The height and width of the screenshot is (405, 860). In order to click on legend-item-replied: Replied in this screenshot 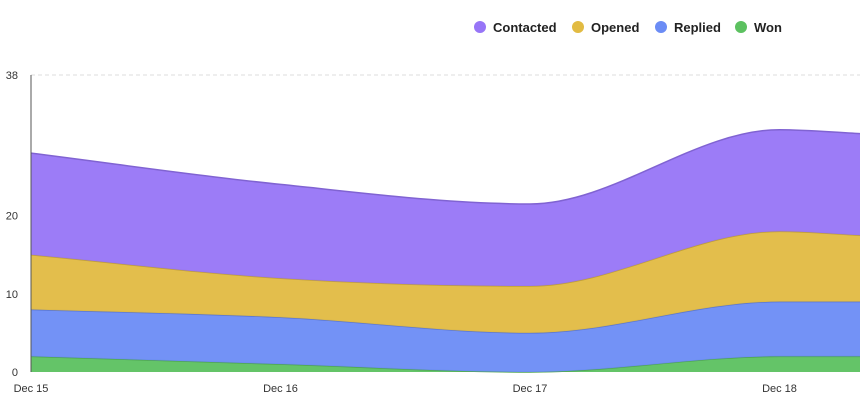, I will do `click(688, 27)`.